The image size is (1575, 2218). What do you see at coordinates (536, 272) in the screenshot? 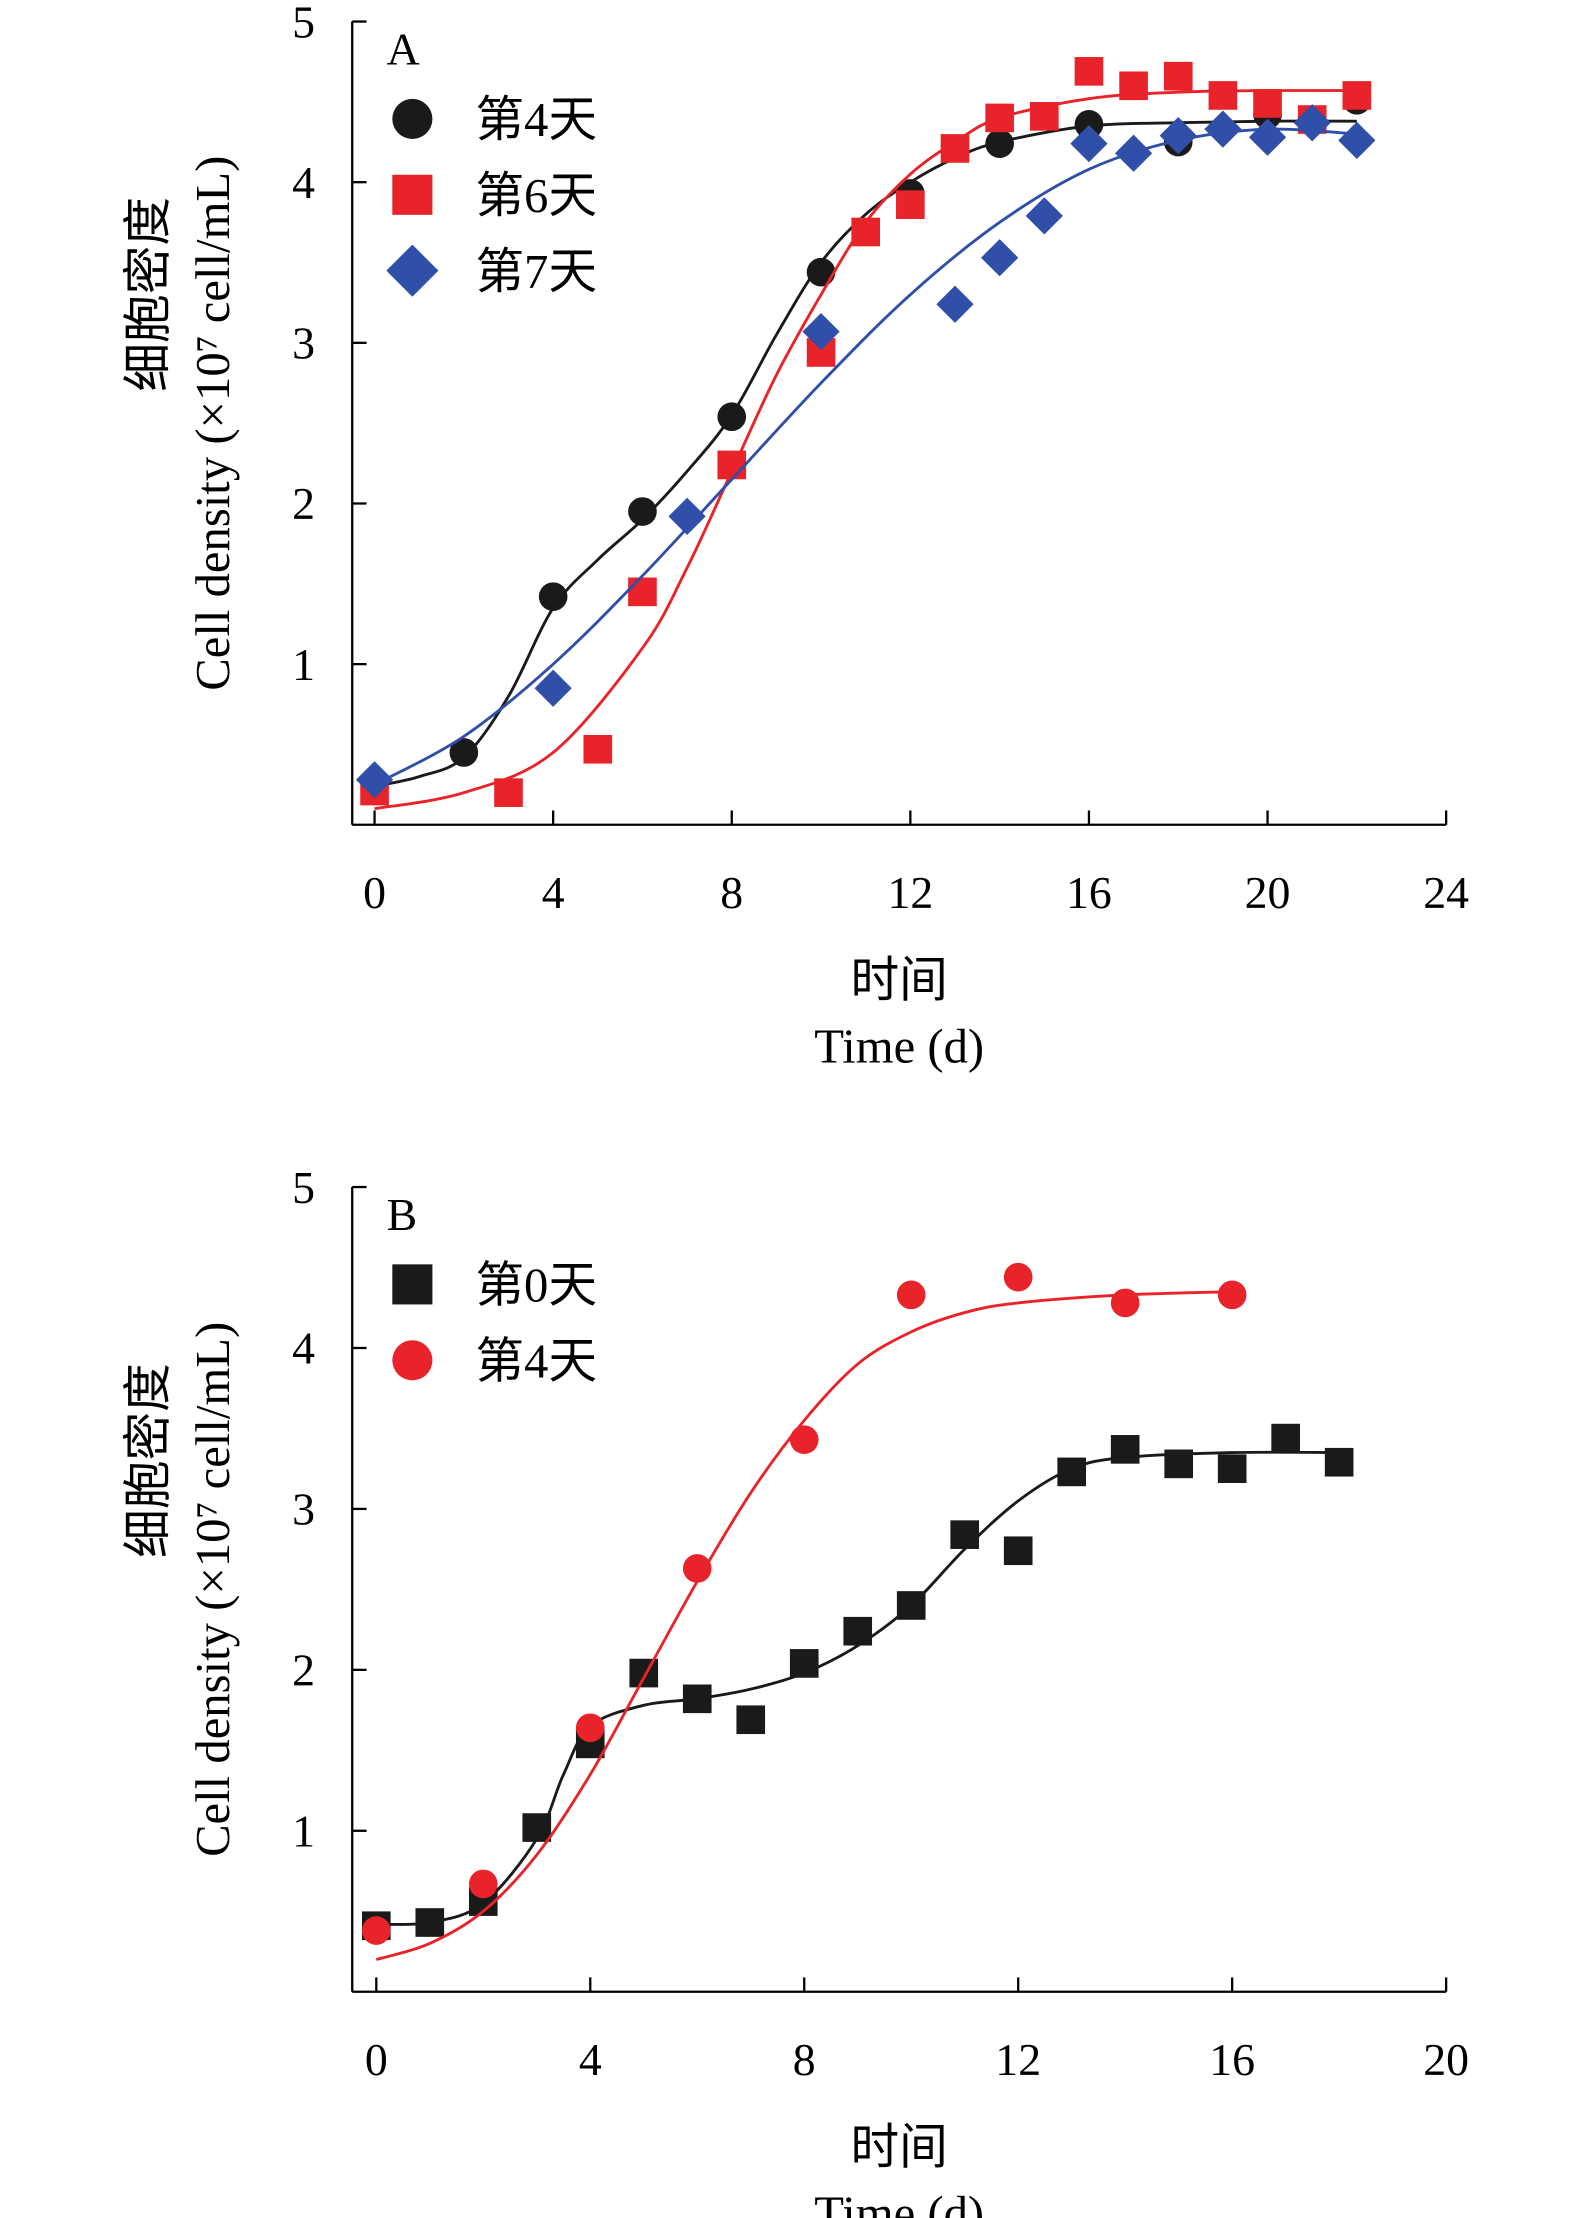
I see `legend-label: 第7天` at bounding box center [536, 272].